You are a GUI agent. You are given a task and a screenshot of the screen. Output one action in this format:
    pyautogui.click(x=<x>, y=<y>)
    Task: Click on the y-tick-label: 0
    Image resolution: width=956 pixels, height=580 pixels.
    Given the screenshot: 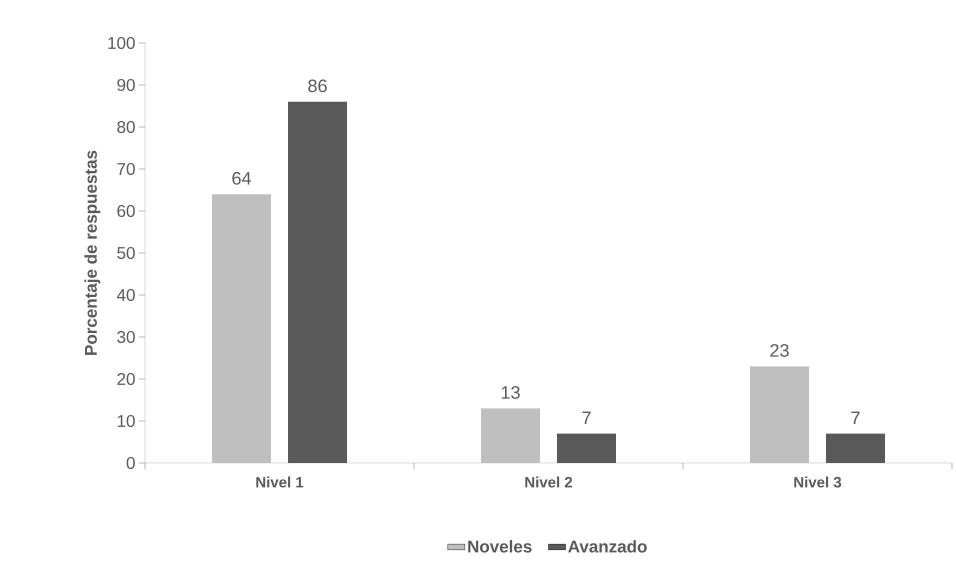 What is the action you would take?
    pyautogui.click(x=130, y=463)
    